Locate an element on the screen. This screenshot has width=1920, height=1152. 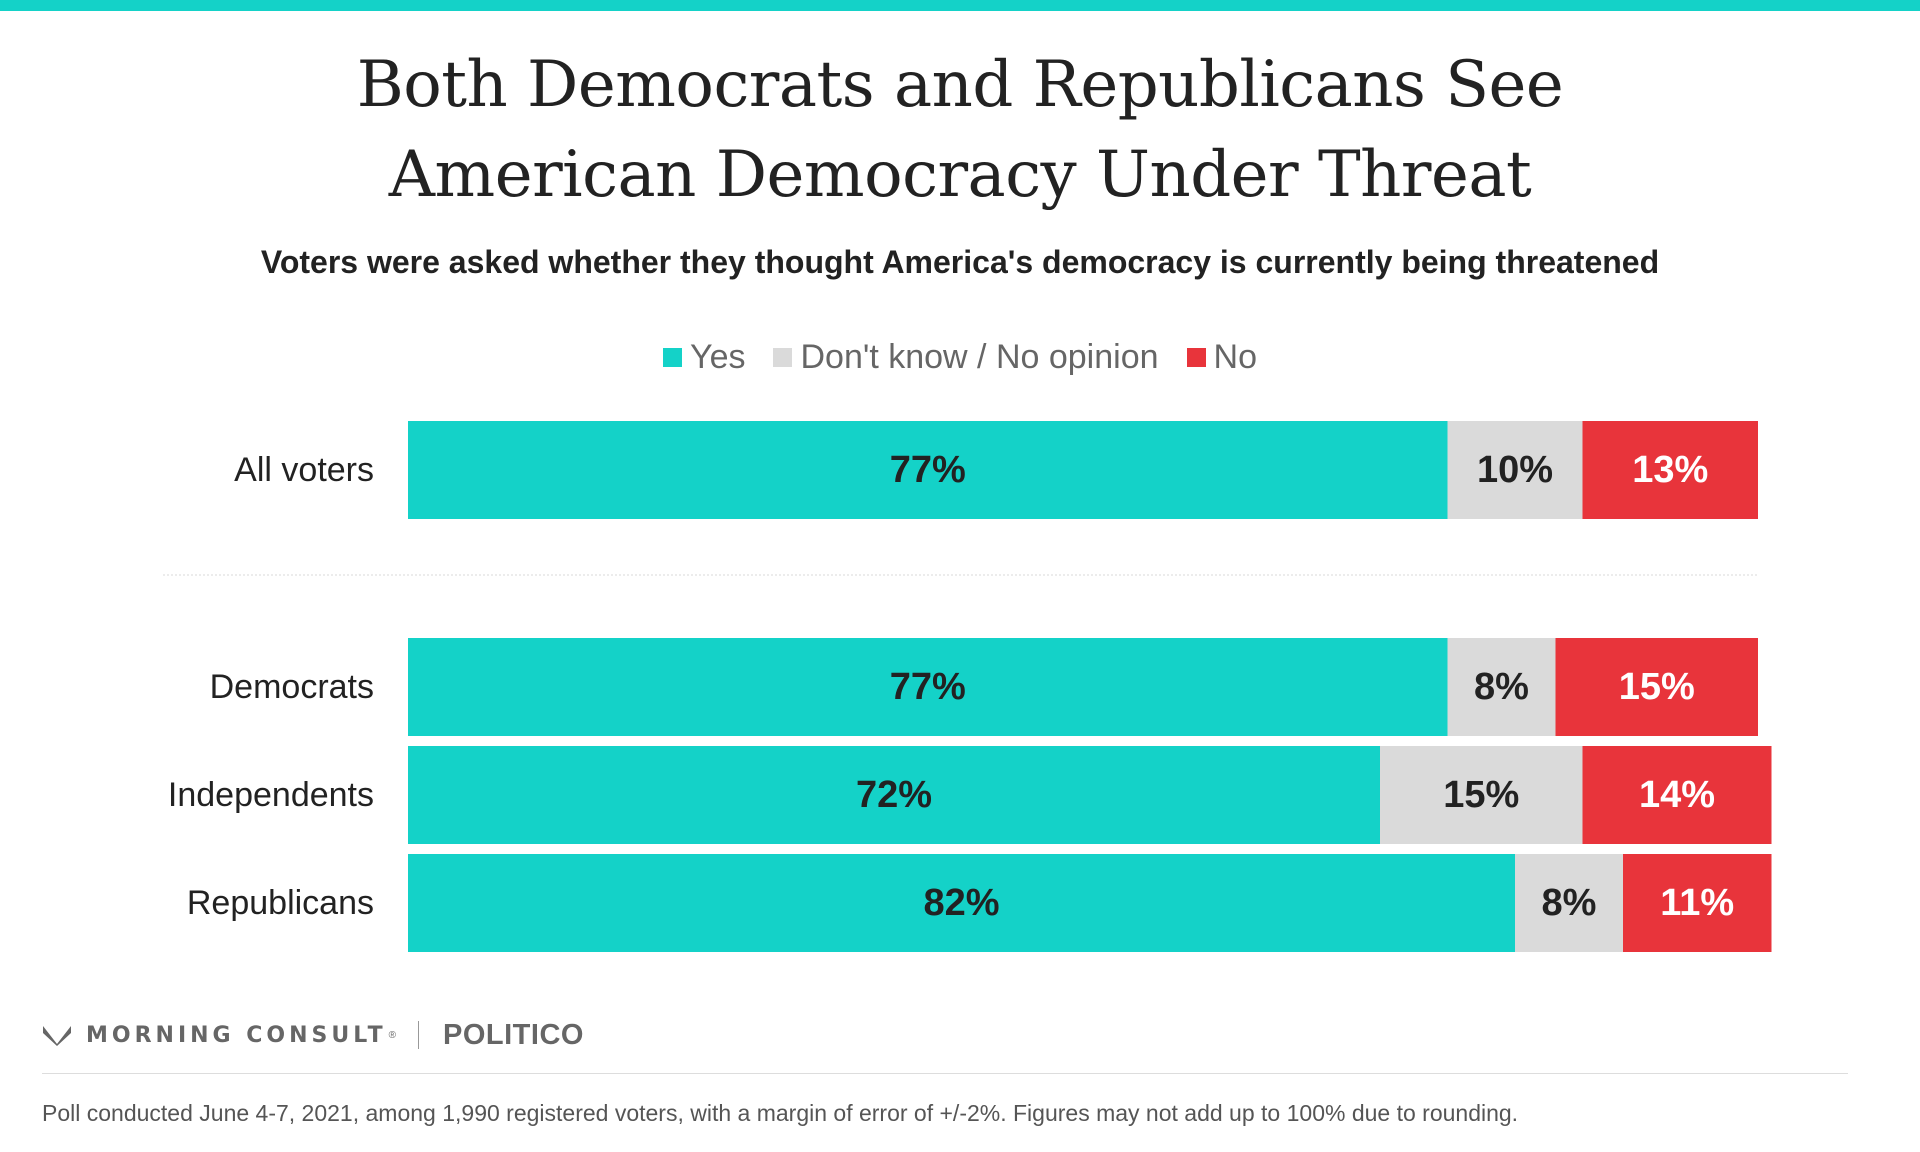
legend-swatch-yes is located at coordinates (673, 357).